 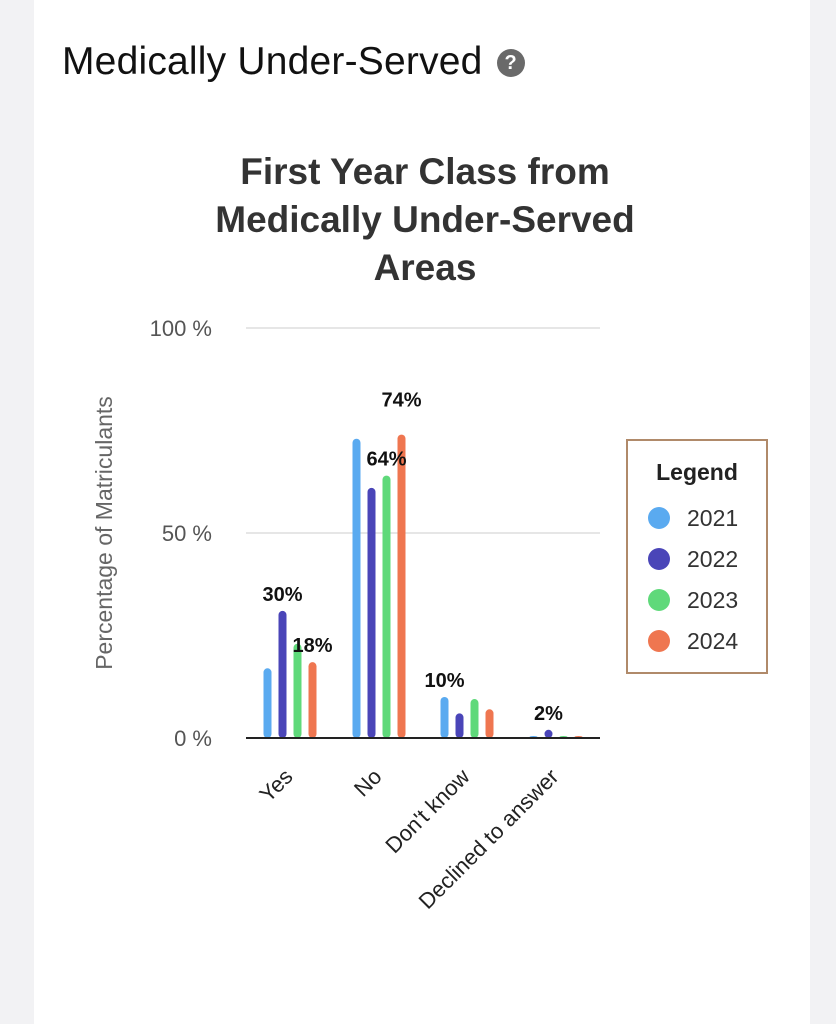 I want to click on x-tick-label: No, so click(x=368, y=783).